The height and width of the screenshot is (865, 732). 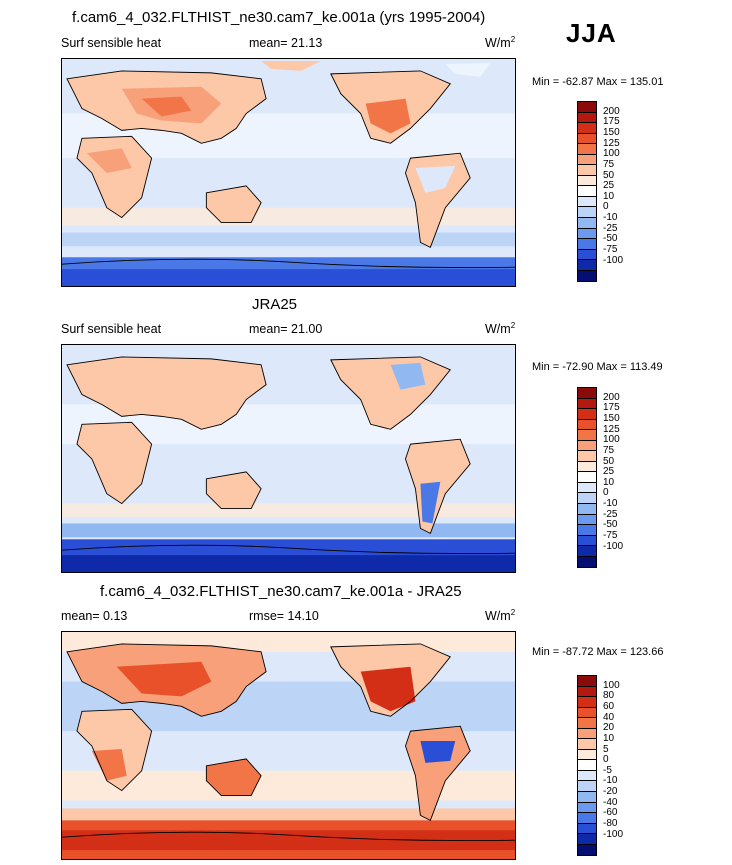 I want to click on panel-3-colorbar, so click(x=587, y=765).